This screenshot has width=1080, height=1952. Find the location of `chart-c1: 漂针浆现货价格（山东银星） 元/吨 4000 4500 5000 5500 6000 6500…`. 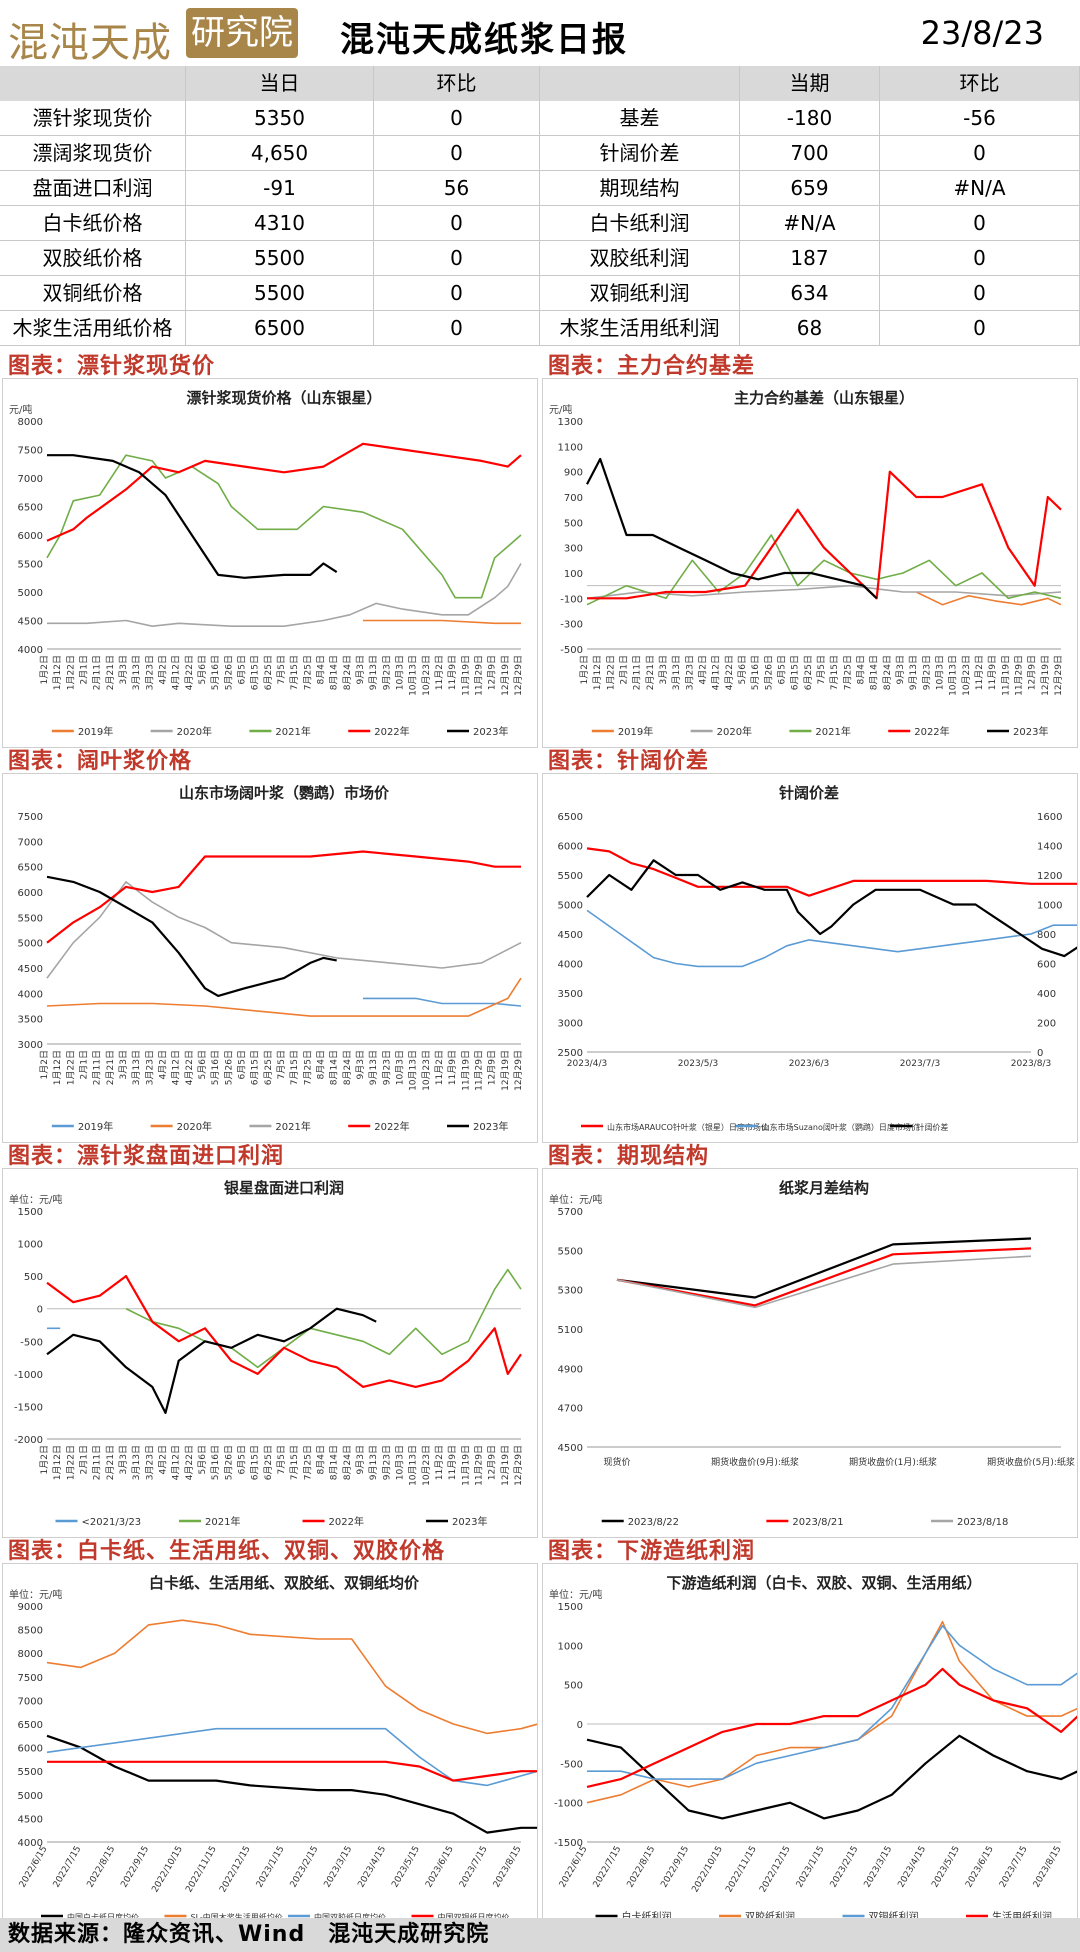

chart-c1: 漂针浆现货价格（山东银星） 元/吨 4000 4500 5000 5500 6000 6500… is located at coordinates (266, 563).